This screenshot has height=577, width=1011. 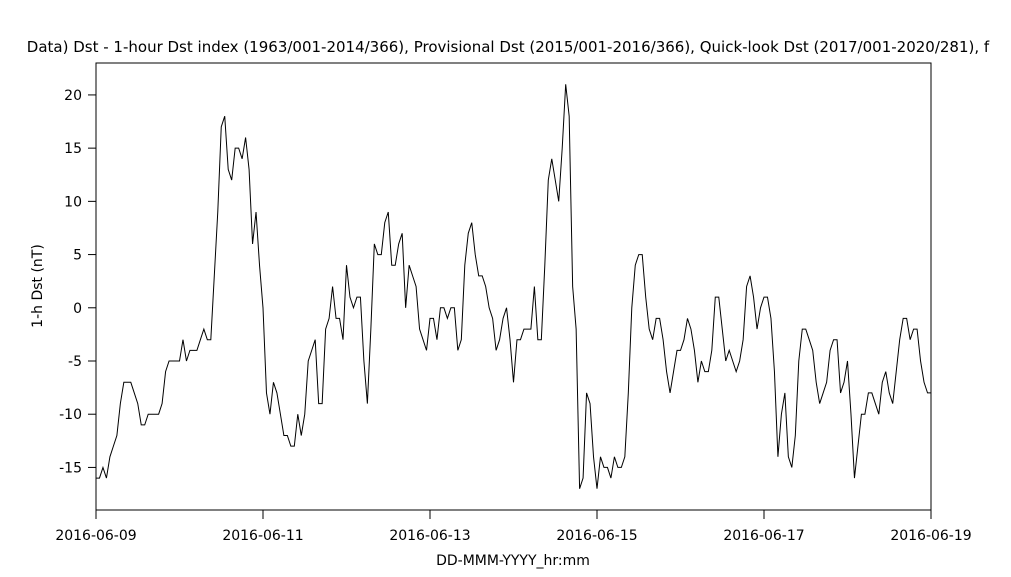 What do you see at coordinates (38, 286) in the screenshot?
I see `y-axis-label: 1-h Dst (nT)` at bounding box center [38, 286].